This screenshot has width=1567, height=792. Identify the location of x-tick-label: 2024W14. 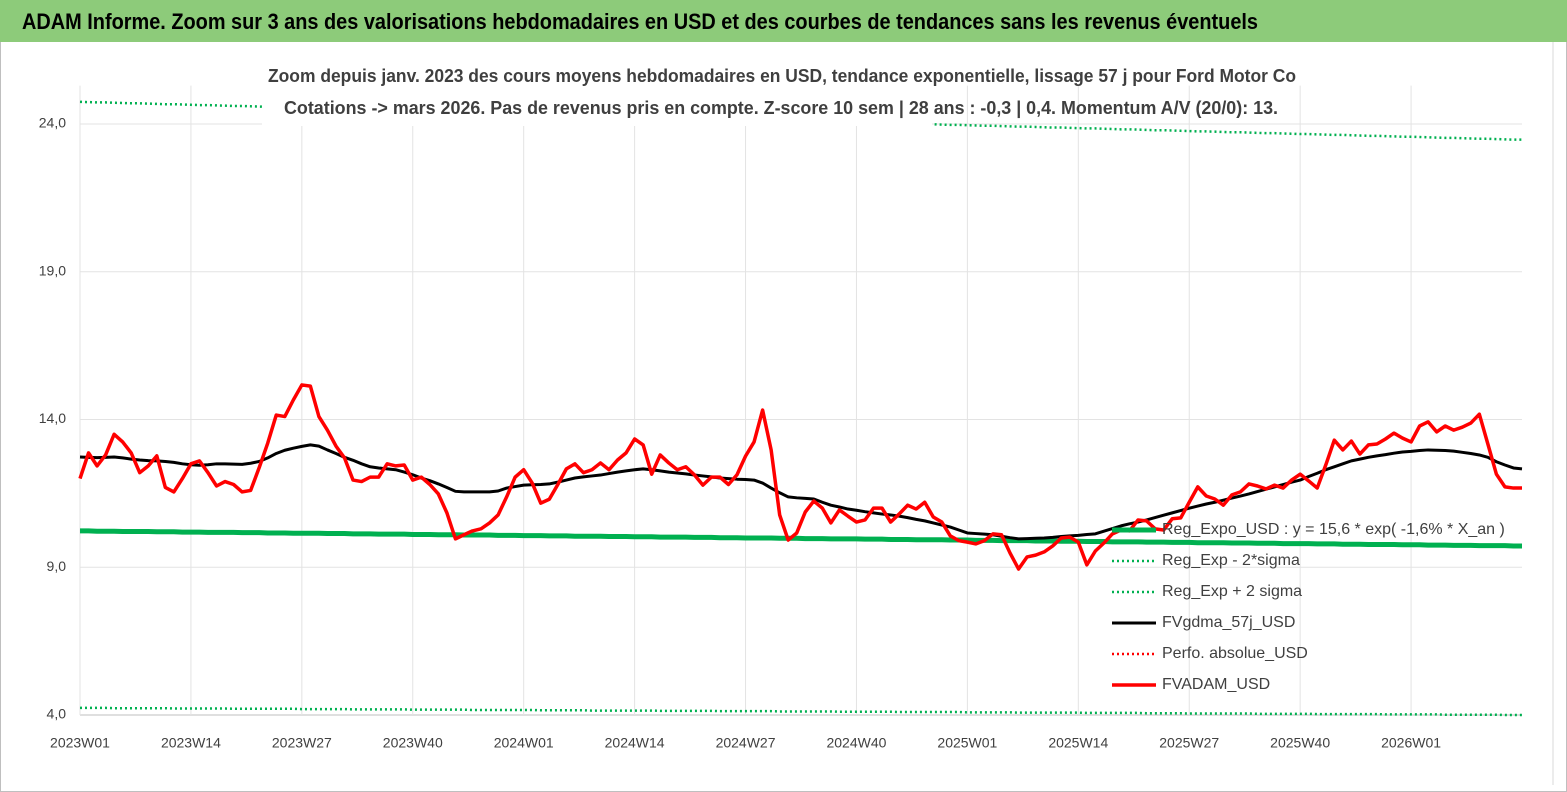
(635, 743).